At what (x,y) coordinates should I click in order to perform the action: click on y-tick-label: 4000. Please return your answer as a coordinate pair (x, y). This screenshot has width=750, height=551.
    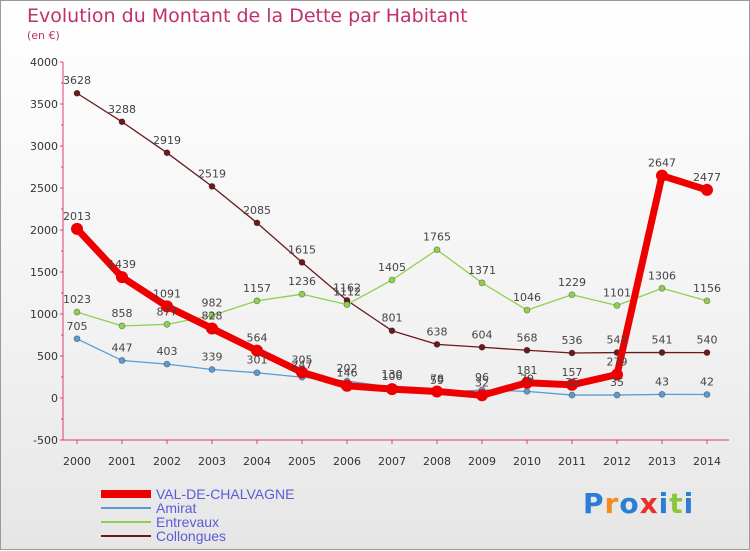
    Looking at the image, I should click on (44, 62).